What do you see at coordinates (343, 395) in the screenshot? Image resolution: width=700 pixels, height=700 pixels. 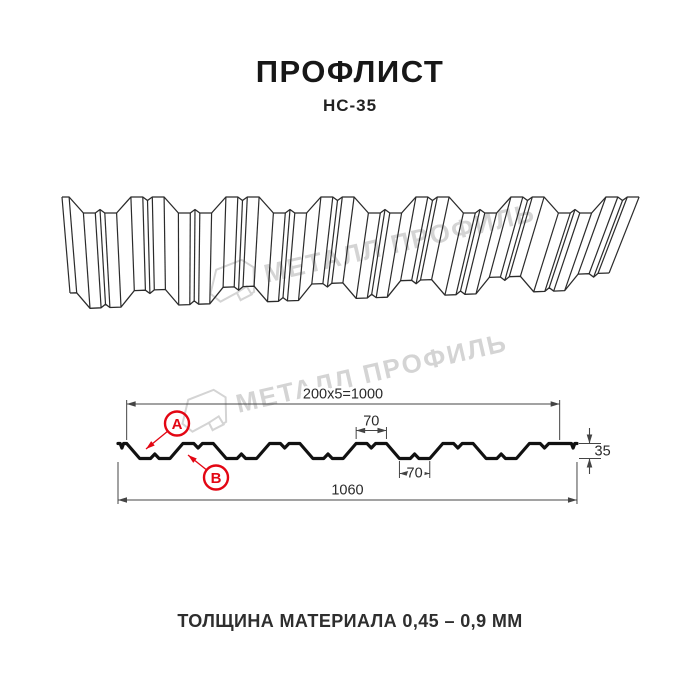 I see `dim-coverage-width-label: 200x5=1000` at bounding box center [343, 395].